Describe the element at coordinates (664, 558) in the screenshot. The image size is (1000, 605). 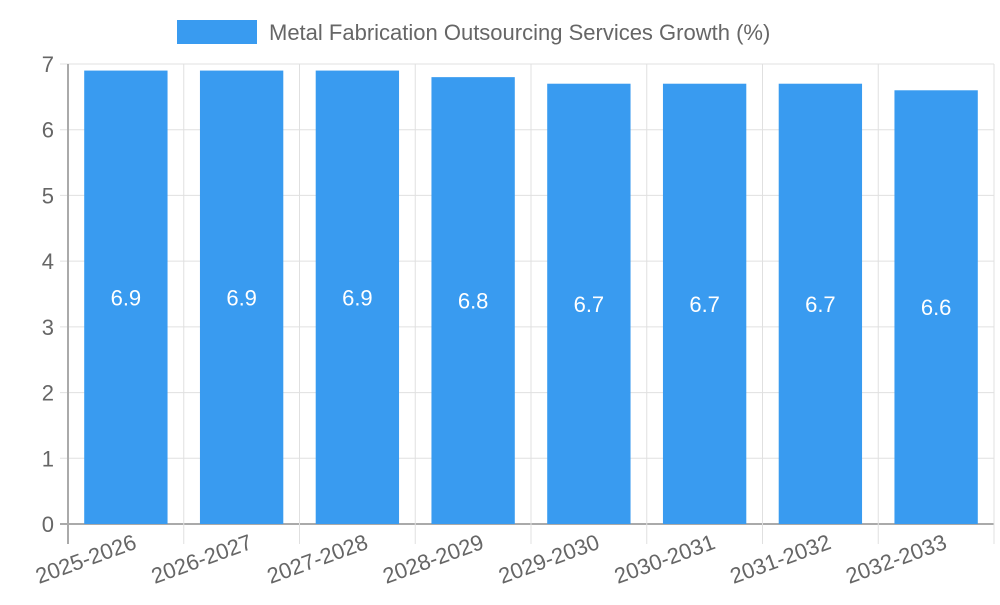
I see `x-tick-label: 2030-2031` at that location.